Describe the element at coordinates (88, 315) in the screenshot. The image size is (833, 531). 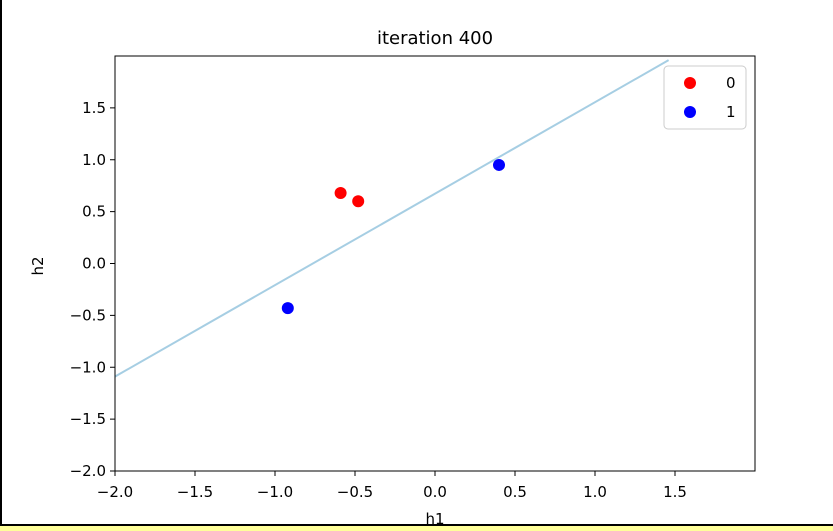
I see `y-tick-label: −0.5` at that location.